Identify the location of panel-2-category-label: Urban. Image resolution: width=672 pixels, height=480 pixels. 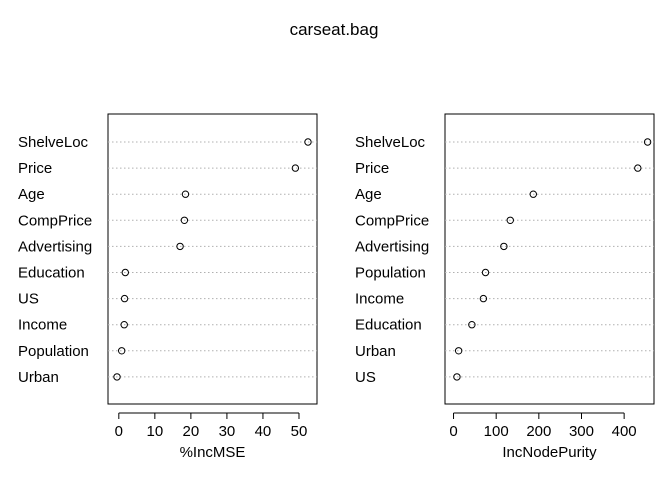
(375, 351).